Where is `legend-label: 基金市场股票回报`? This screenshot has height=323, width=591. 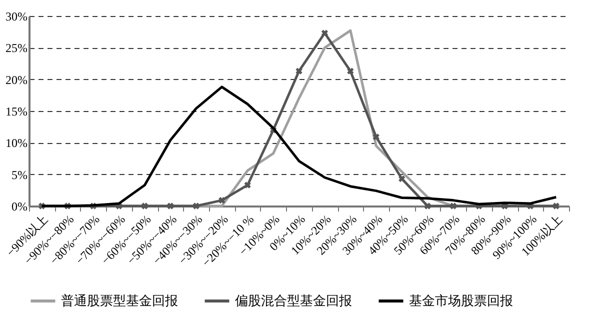
legend-label: 基金市场股票回报 is located at coordinates (461, 300).